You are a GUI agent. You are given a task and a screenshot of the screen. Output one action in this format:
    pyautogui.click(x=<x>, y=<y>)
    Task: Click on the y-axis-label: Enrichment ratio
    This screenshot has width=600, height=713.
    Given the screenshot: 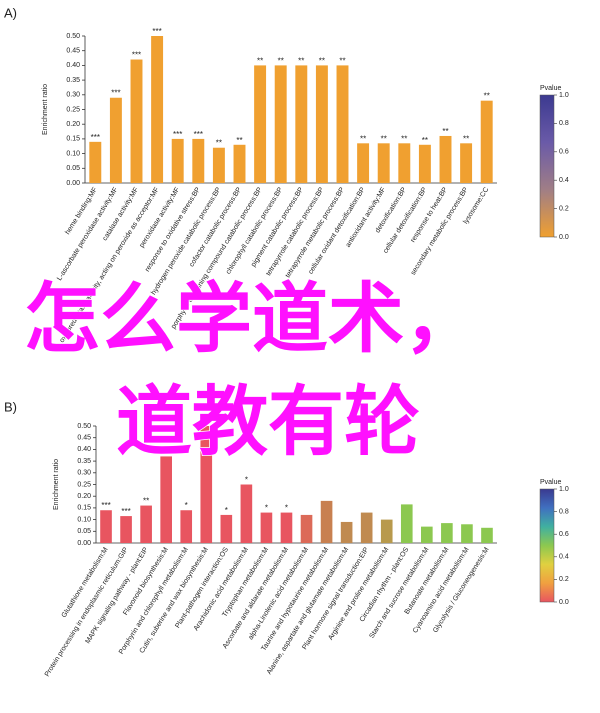 What is the action you would take?
    pyautogui.click(x=56, y=484)
    